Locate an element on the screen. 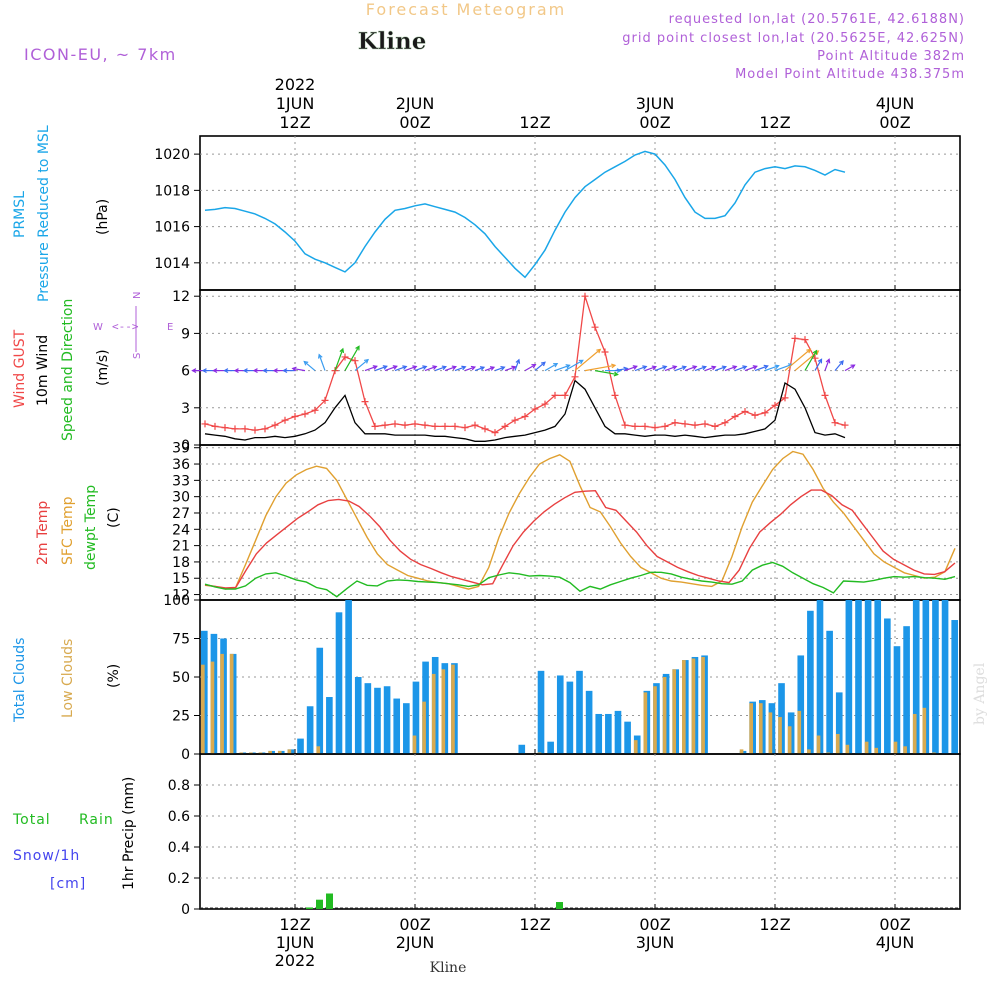  wind-speed-line is located at coordinates (525, 410).